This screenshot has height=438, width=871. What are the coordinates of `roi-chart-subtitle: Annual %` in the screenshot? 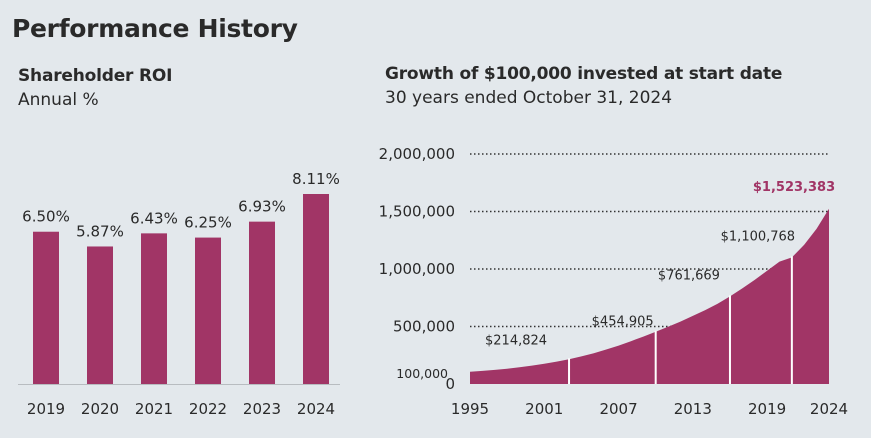 It's located at (58, 100).